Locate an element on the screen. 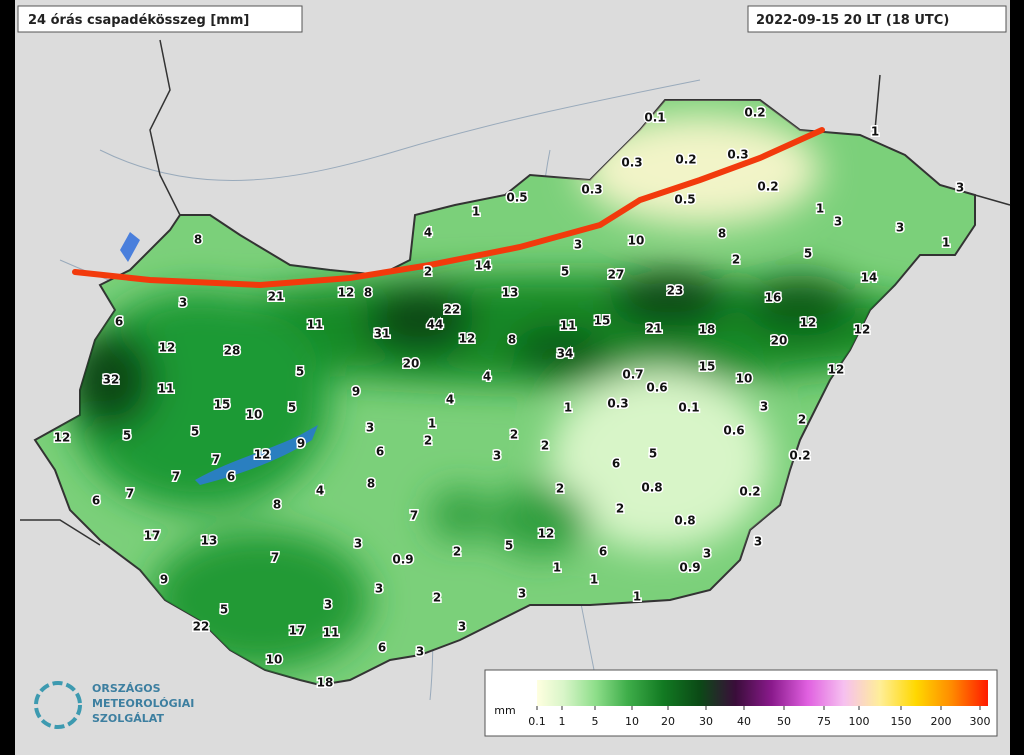 The height and width of the screenshot is (755, 1024). lake-balaton is located at coordinates (256, 455).